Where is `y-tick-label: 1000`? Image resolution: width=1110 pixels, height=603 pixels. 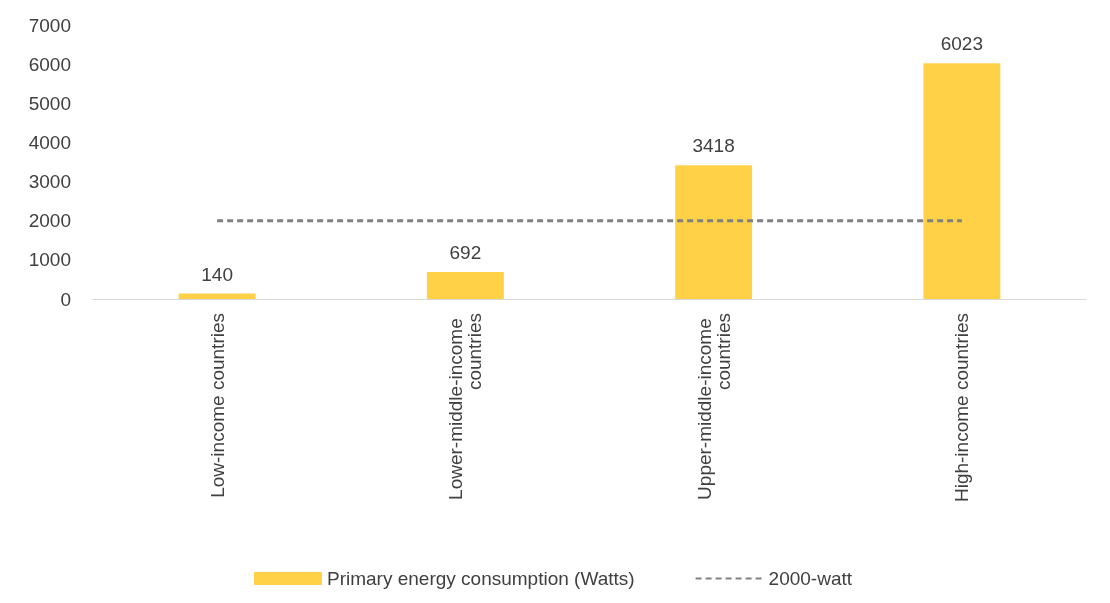
y-tick-label: 1000 is located at coordinates (49, 260).